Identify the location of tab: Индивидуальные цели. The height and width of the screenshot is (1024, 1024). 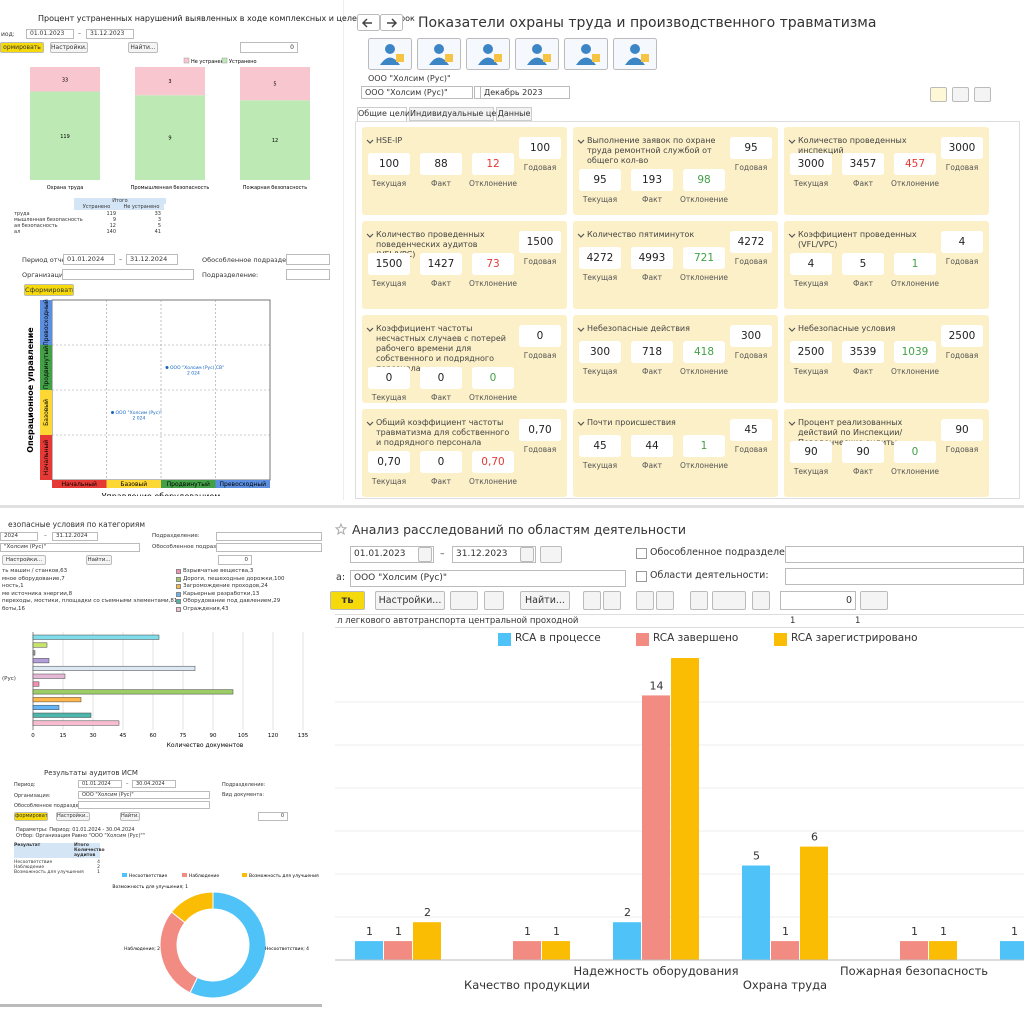
(458, 114).